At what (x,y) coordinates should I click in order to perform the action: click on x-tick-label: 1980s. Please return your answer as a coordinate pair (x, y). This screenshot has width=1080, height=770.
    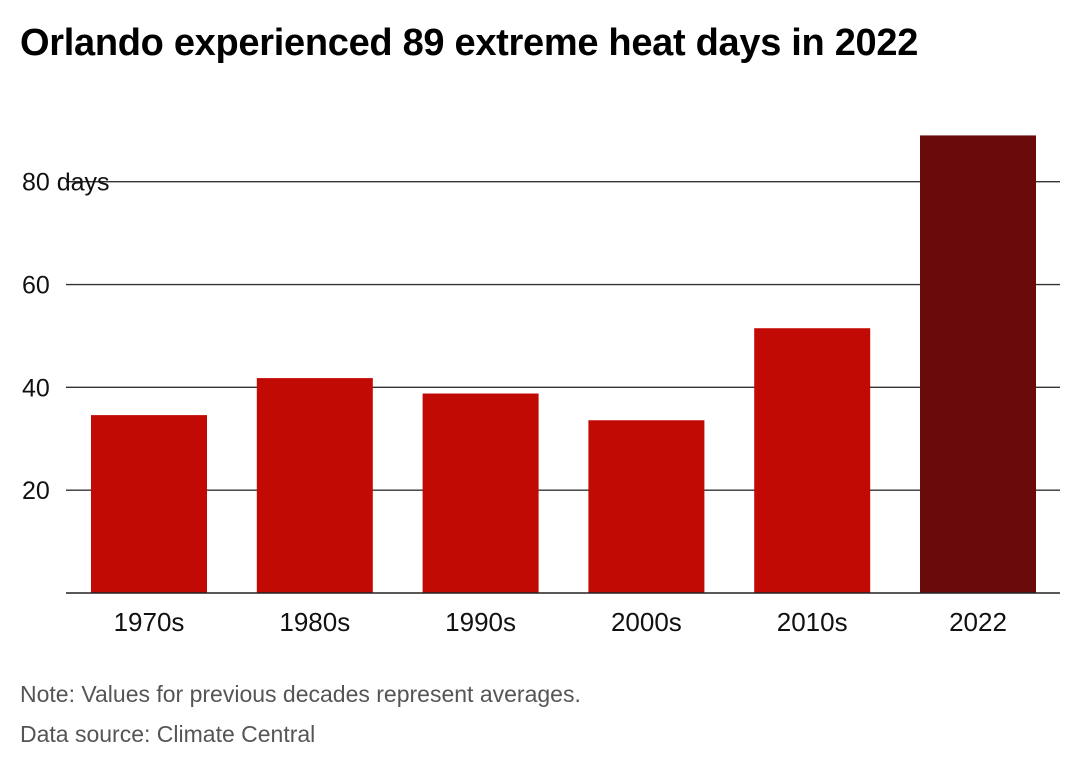
    Looking at the image, I should click on (314, 622).